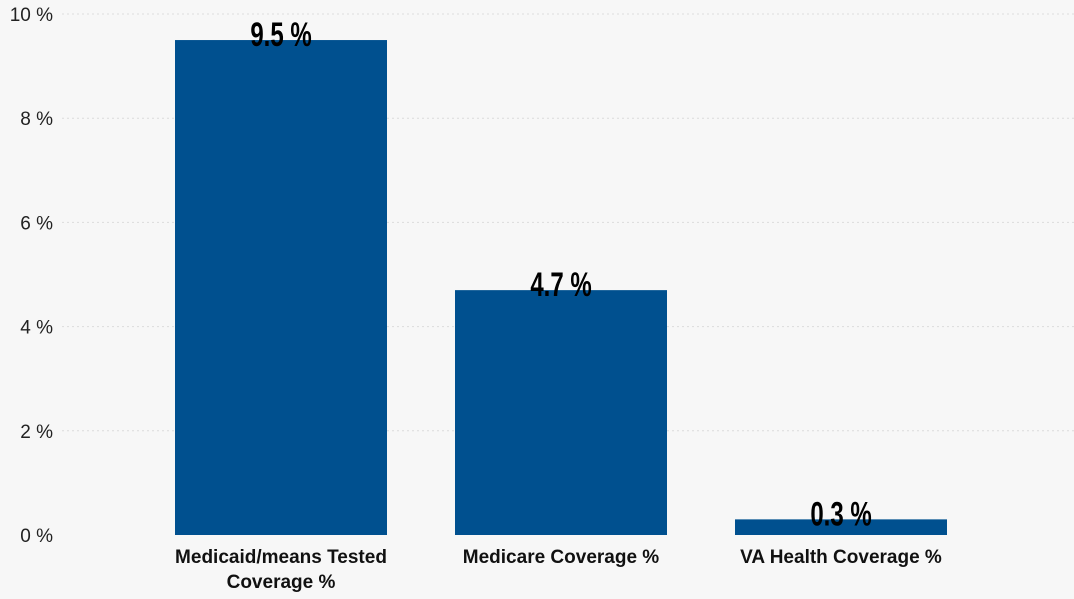 Image resolution: width=1074 pixels, height=599 pixels. What do you see at coordinates (281, 582) in the screenshot?
I see `x-tick-label: Coverage %` at bounding box center [281, 582].